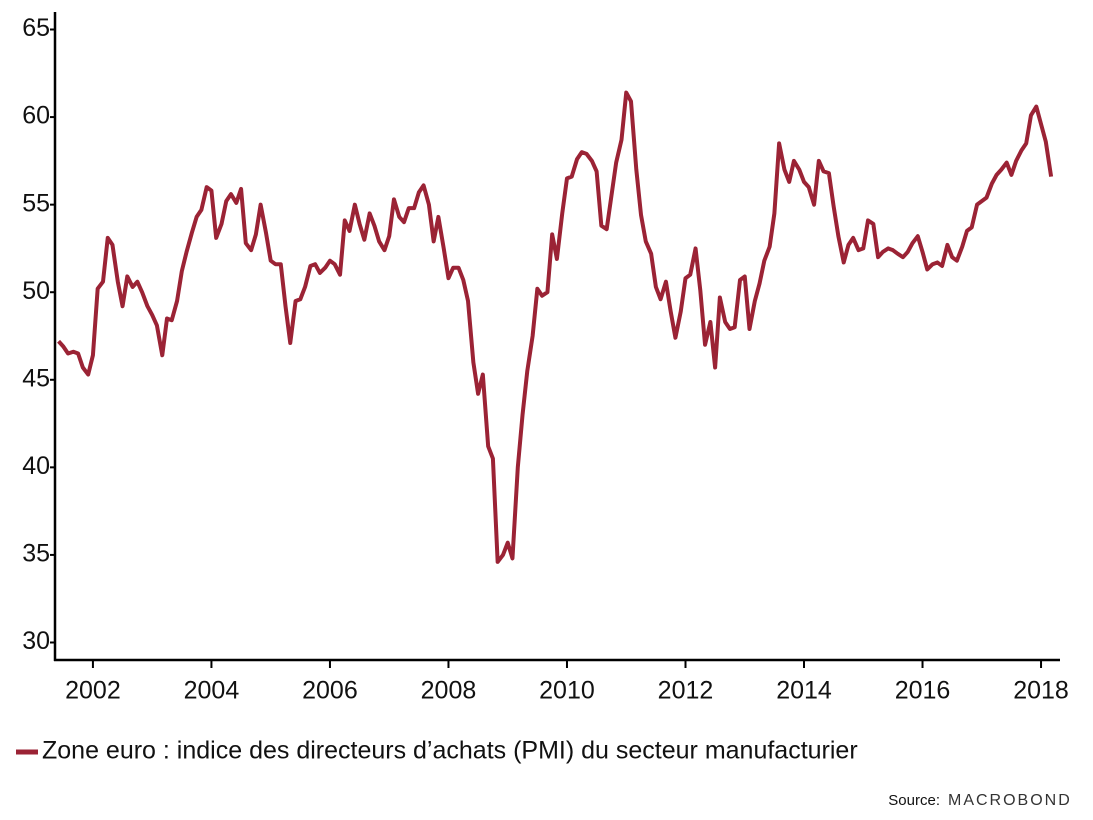 This screenshot has width=1093, height=820. Describe the element at coordinates (36, 203) in the screenshot. I see `y-tick-label: 55` at that location.